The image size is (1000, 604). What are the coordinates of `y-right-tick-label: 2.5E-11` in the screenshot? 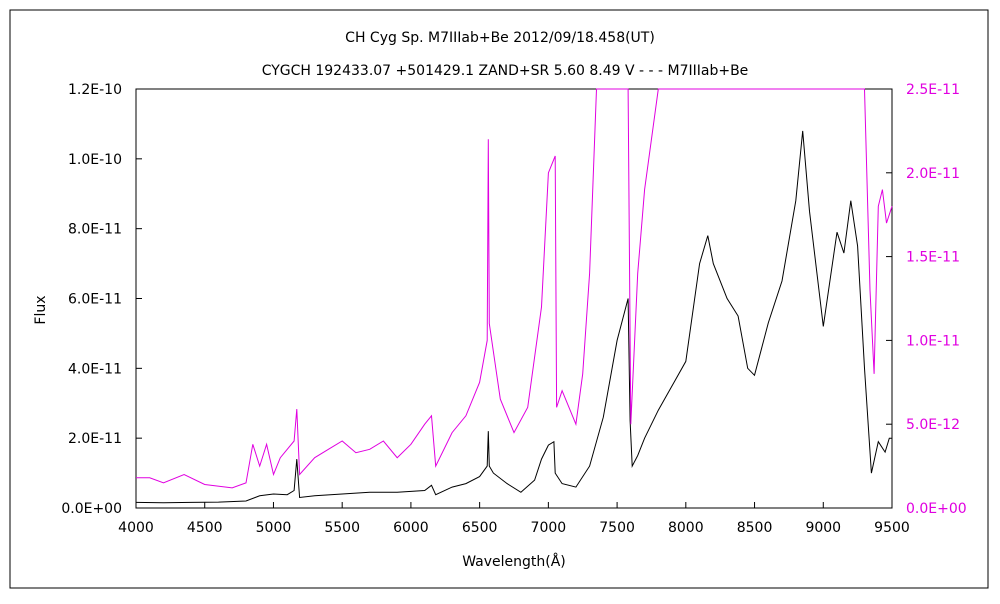 It's located at (933, 90).